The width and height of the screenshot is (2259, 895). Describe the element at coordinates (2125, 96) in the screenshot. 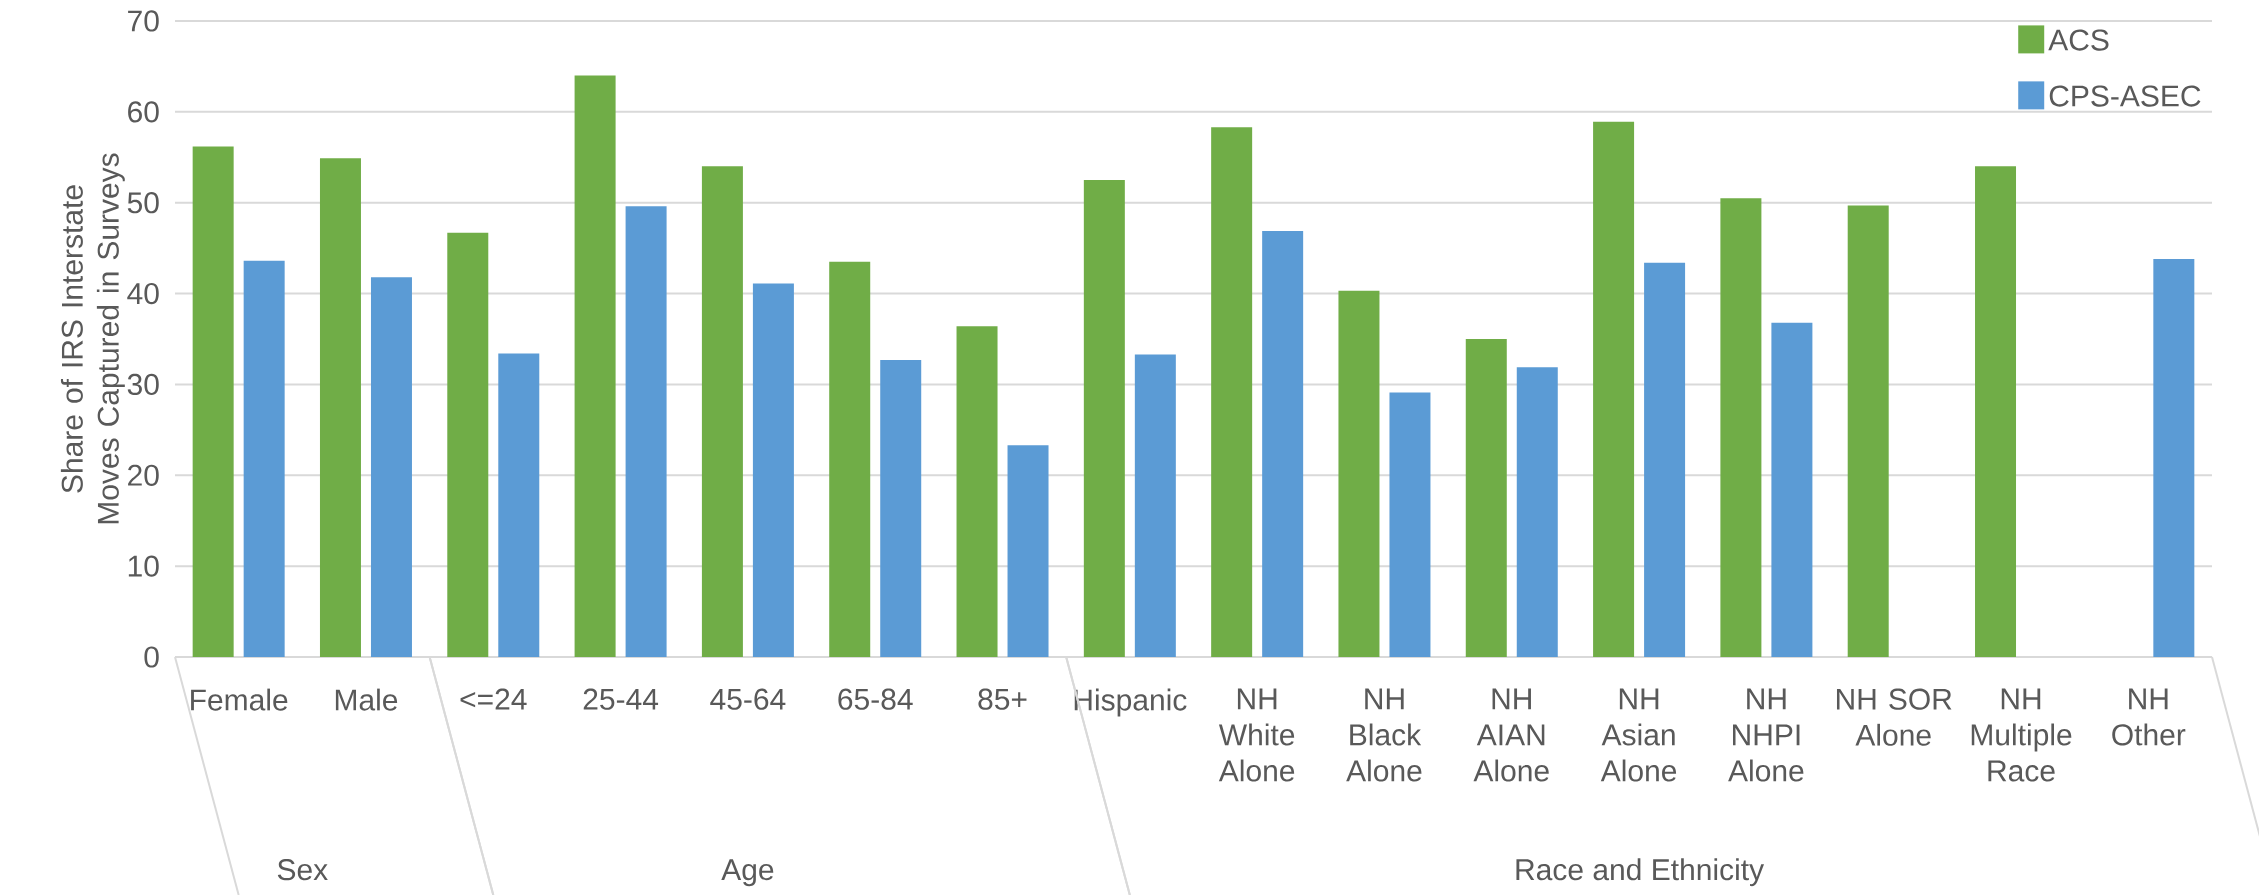

I see `legend-label: CPS-ASEC` at that location.